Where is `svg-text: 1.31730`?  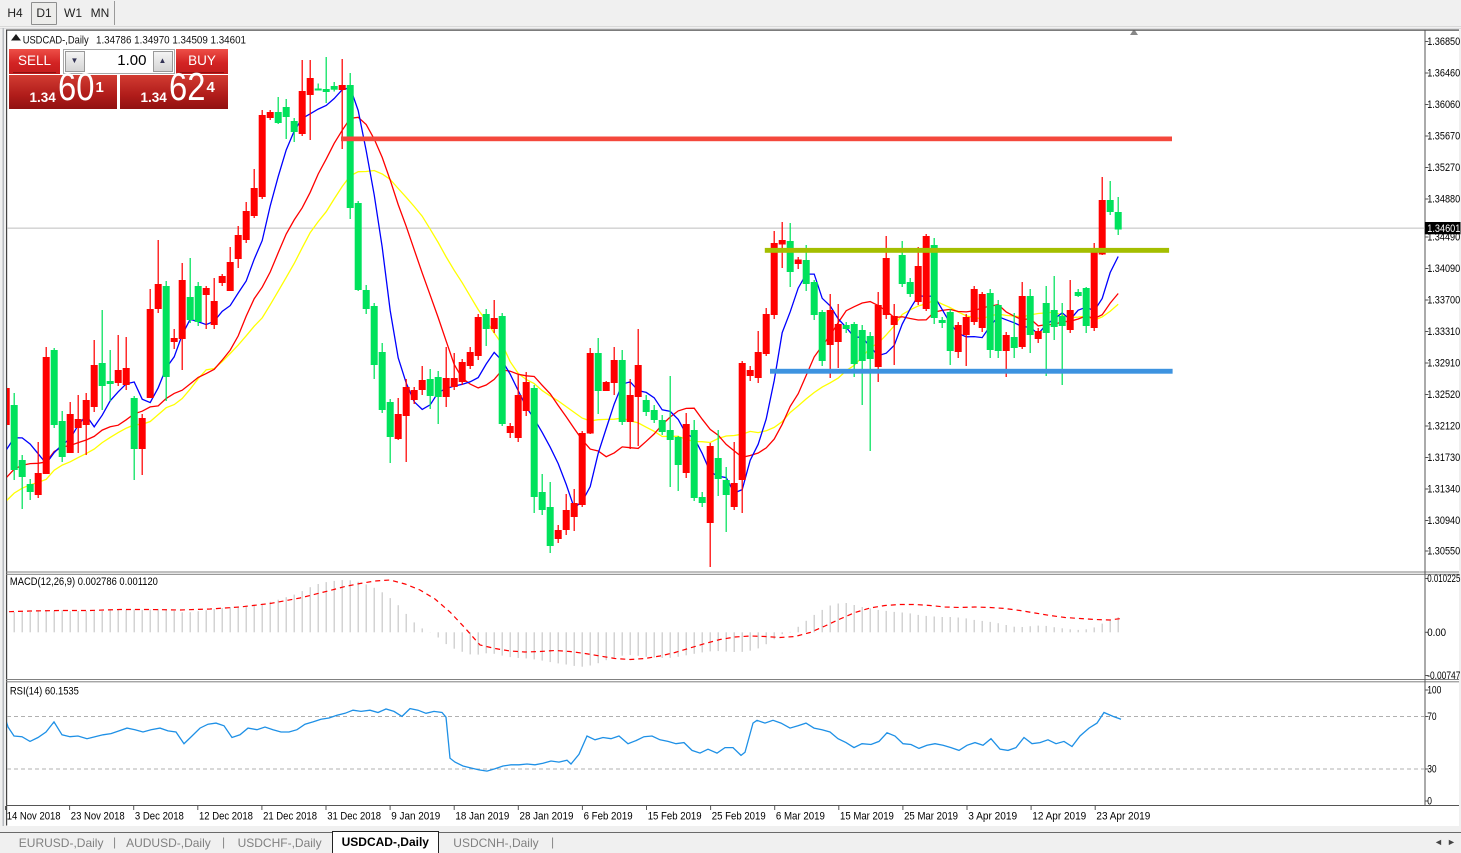
svg-text: 1.31730 is located at coordinates (1443, 458).